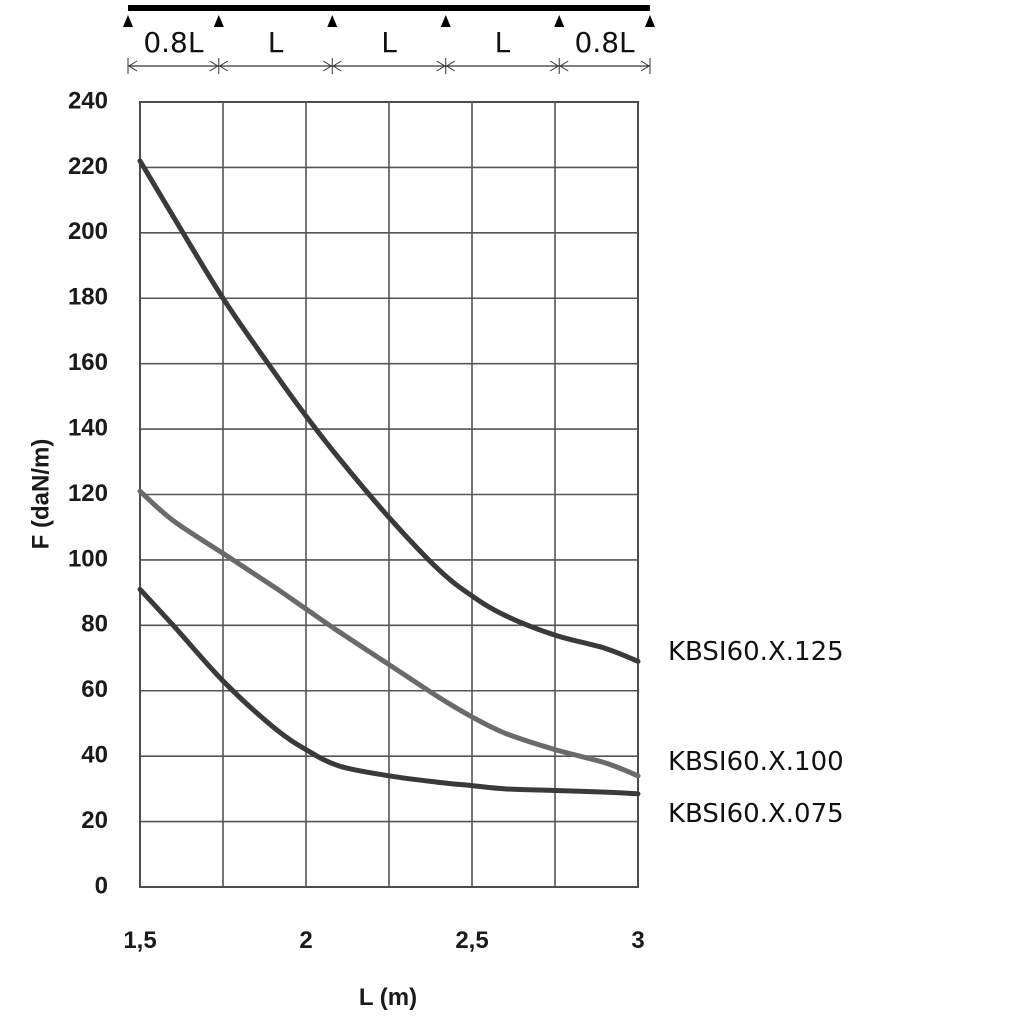 This screenshot has width=1024, height=1024. Describe the element at coordinates (388, 997) in the screenshot. I see `x-axis-title: L (m)` at that location.